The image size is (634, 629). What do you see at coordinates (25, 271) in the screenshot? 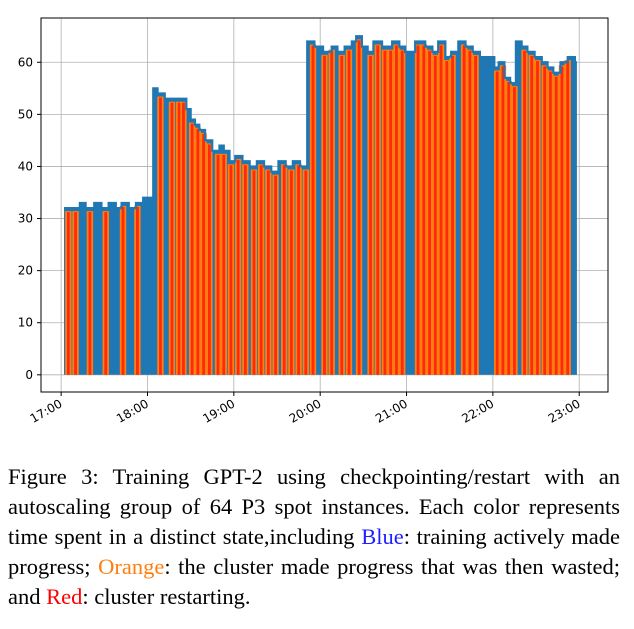
I see `y-tick-label: 20` at bounding box center [25, 271].